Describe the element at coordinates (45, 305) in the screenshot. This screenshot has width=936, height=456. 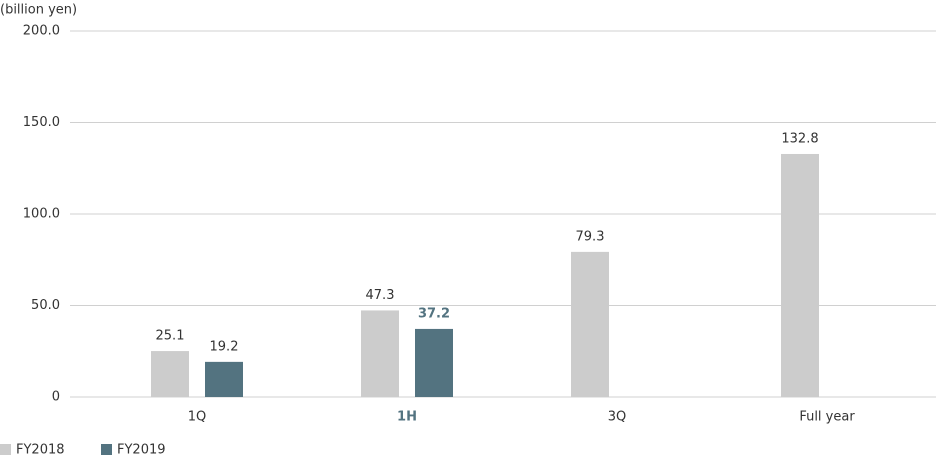
I see `y-tick-label: 50.0` at that location.